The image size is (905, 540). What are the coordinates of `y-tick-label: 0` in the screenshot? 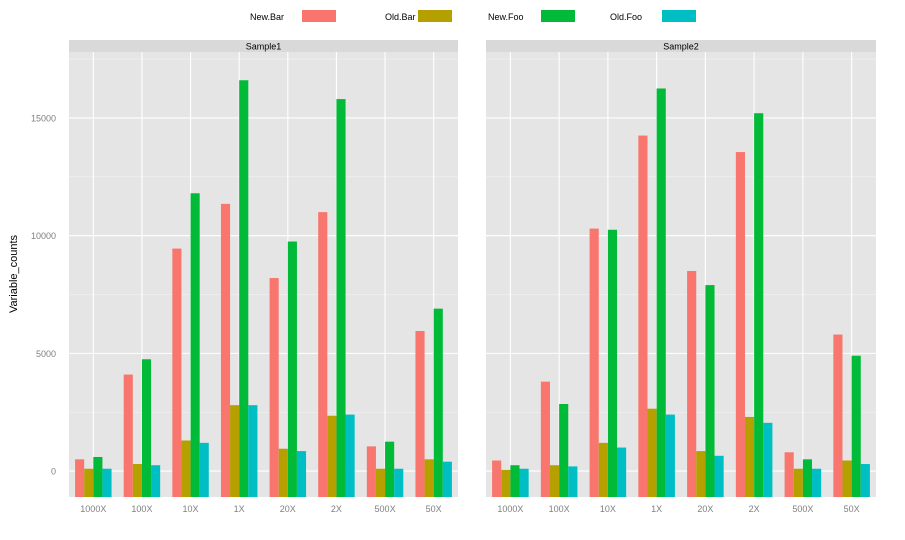 It's located at (53, 472).